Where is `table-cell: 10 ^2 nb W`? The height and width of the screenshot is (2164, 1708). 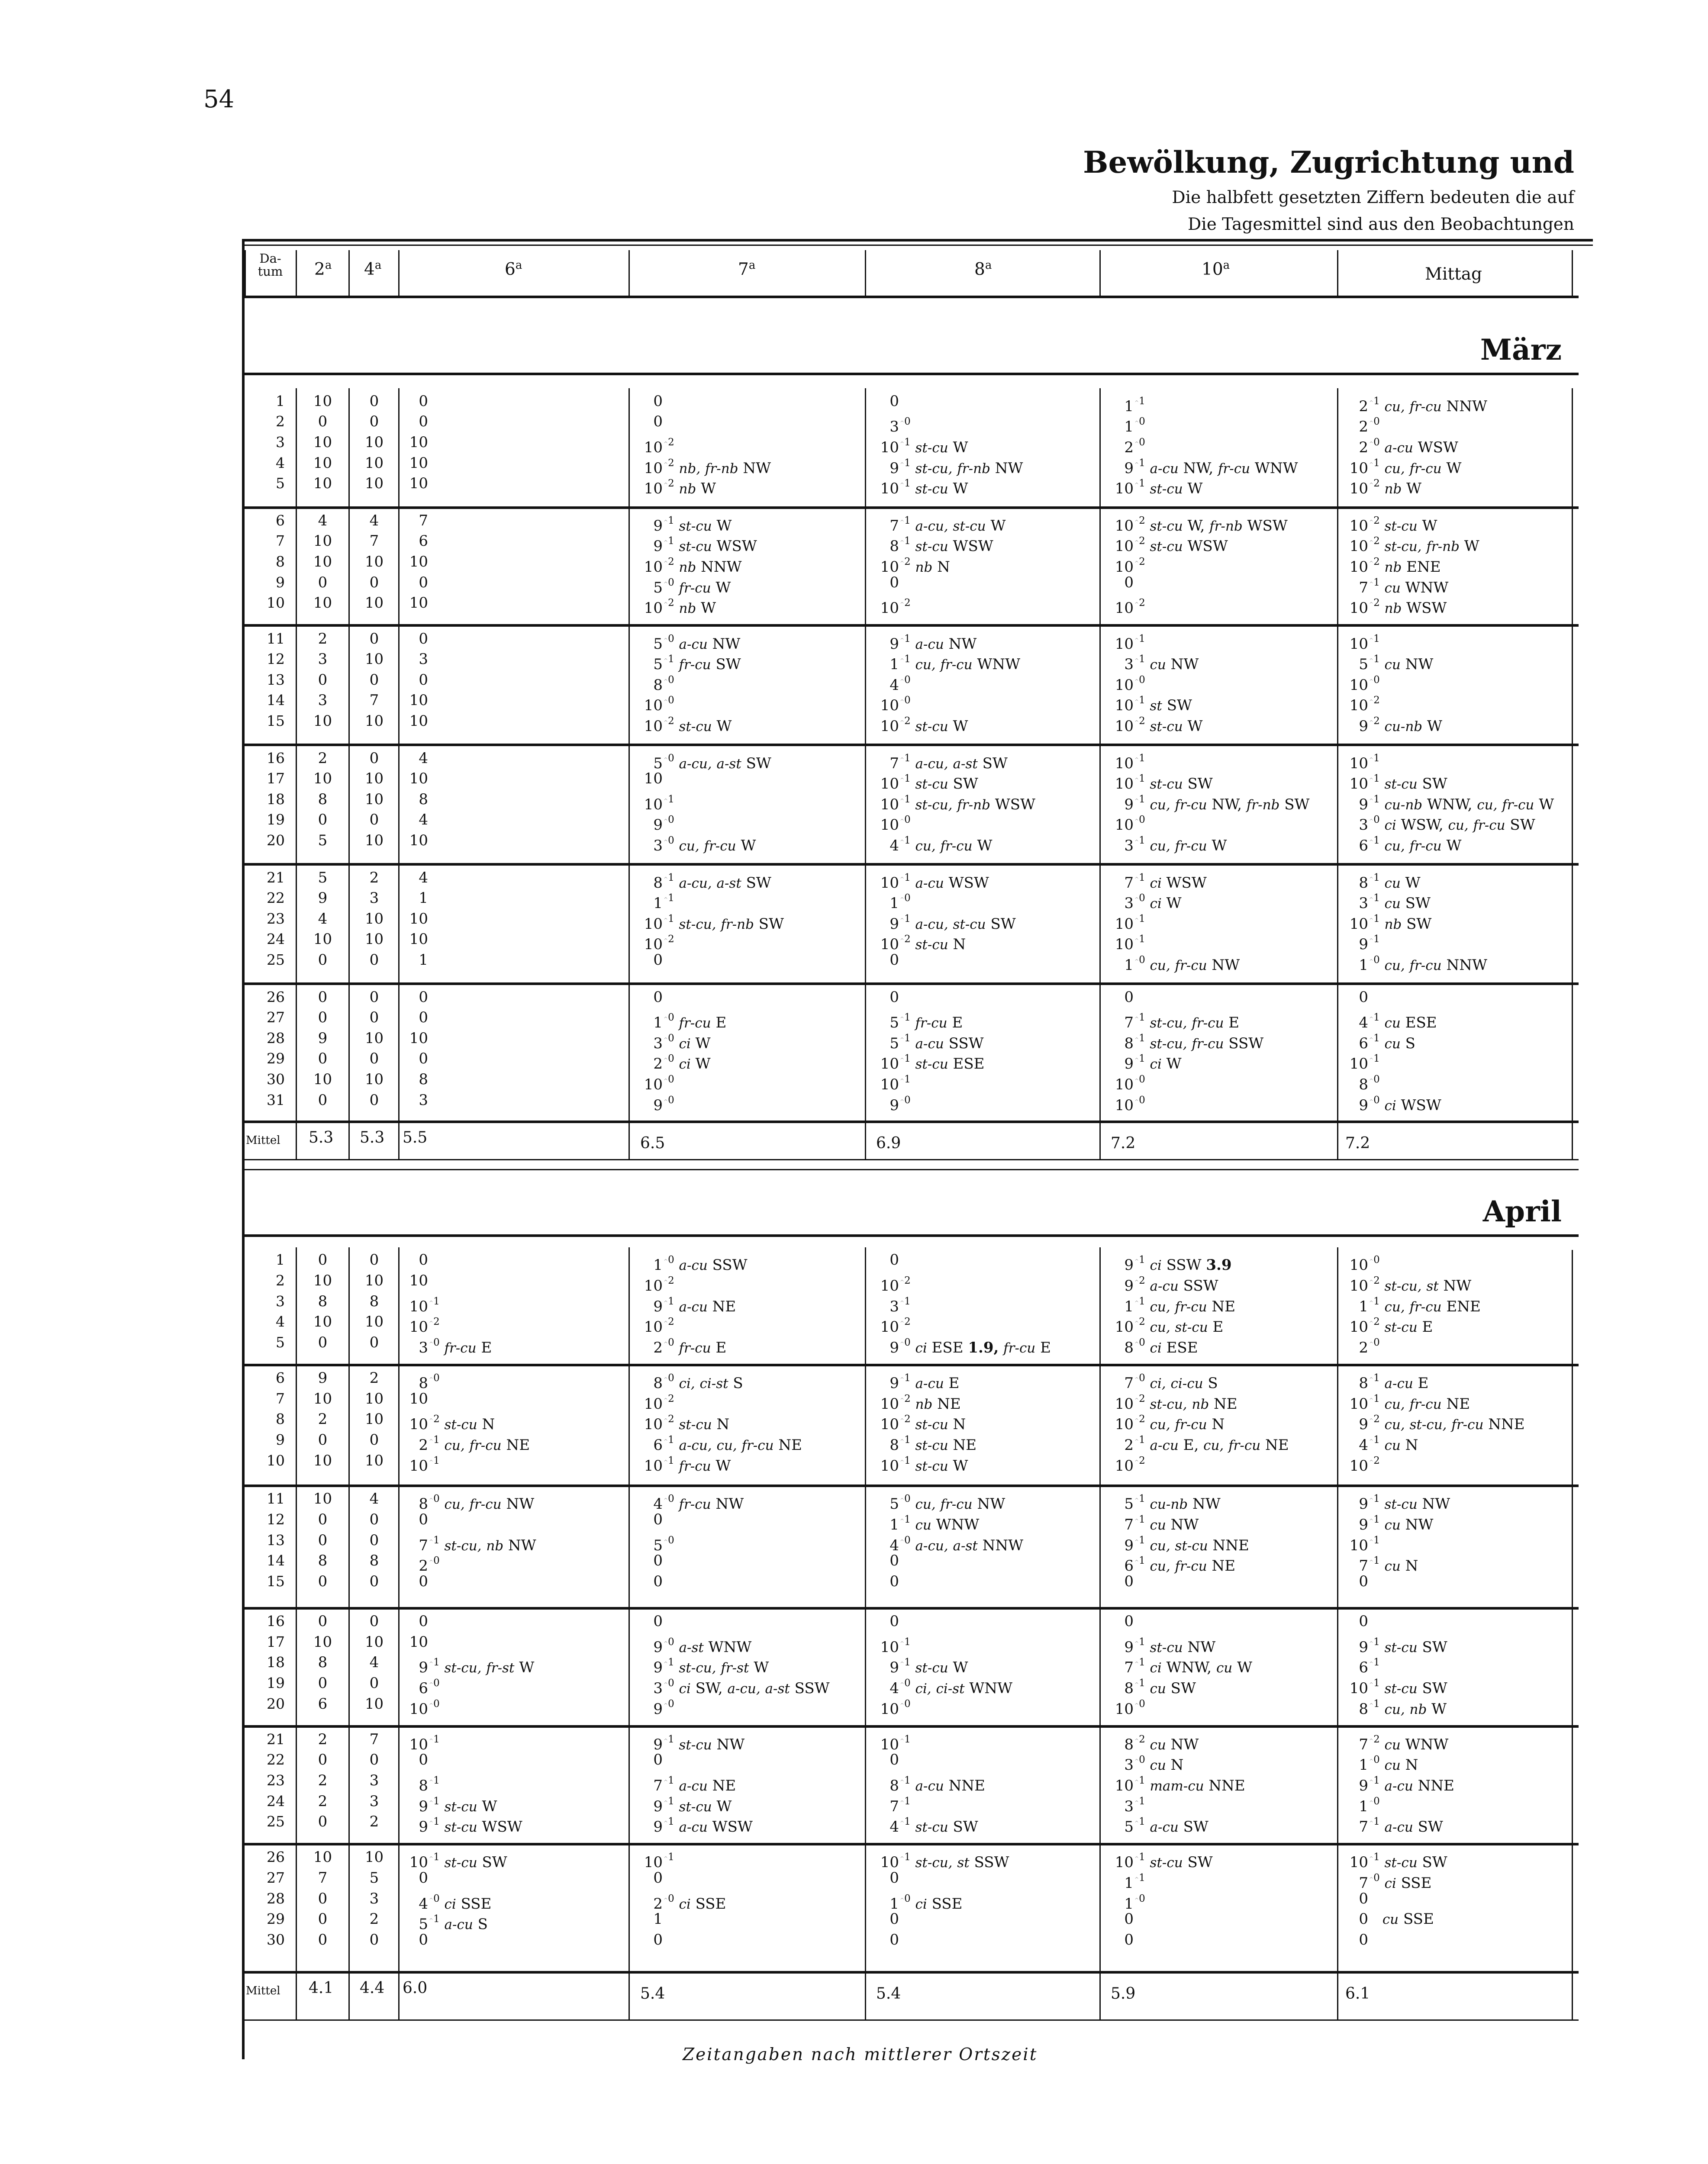
table-cell: 10 ^2 nb W is located at coordinates (679, 605).